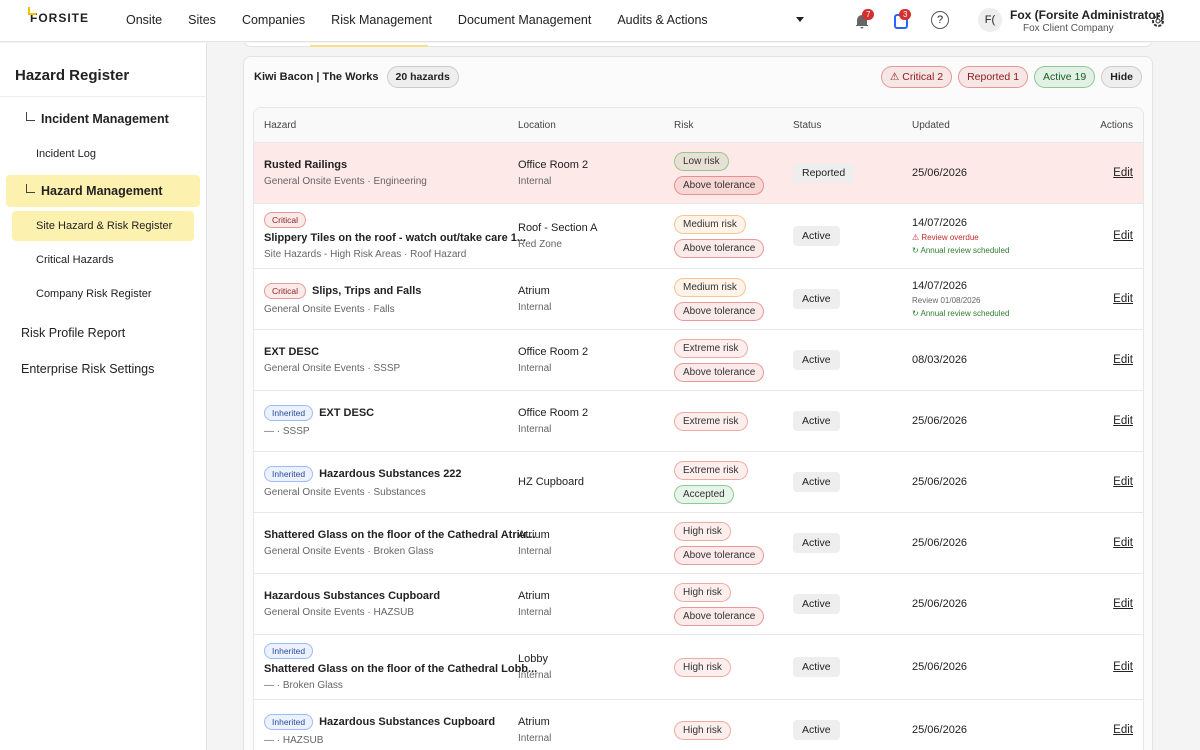 This screenshot has height=750, width=1200. What do you see at coordinates (75, 260) in the screenshot?
I see `sidebar-item: Critical Hazards` at bounding box center [75, 260].